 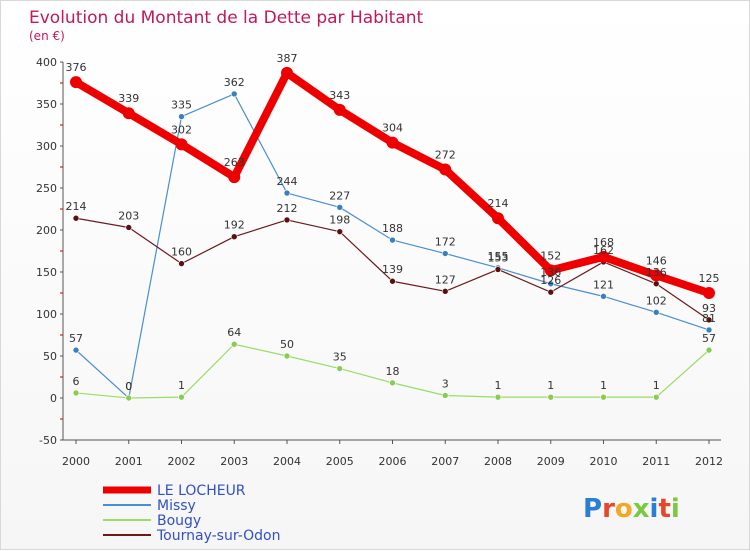 What do you see at coordinates (50, 356) in the screenshot?
I see `y-tick-label: 50` at bounding box center [50, 356].